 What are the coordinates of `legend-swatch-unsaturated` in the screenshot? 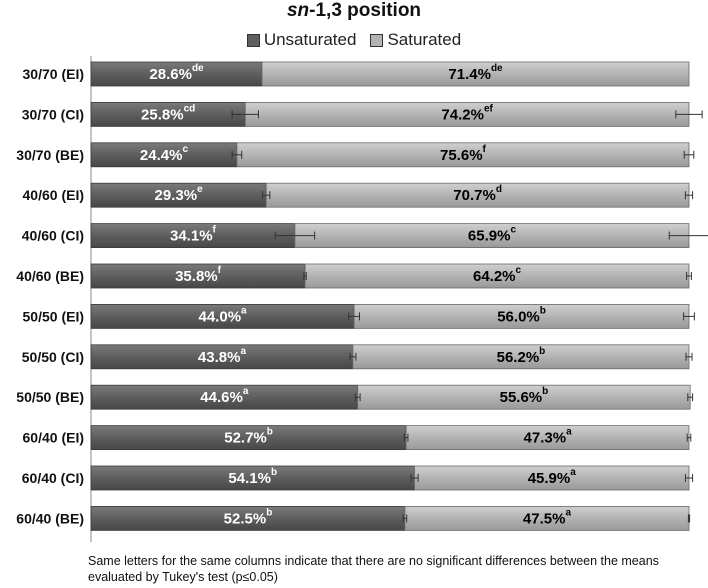 It's located at (253, 40).